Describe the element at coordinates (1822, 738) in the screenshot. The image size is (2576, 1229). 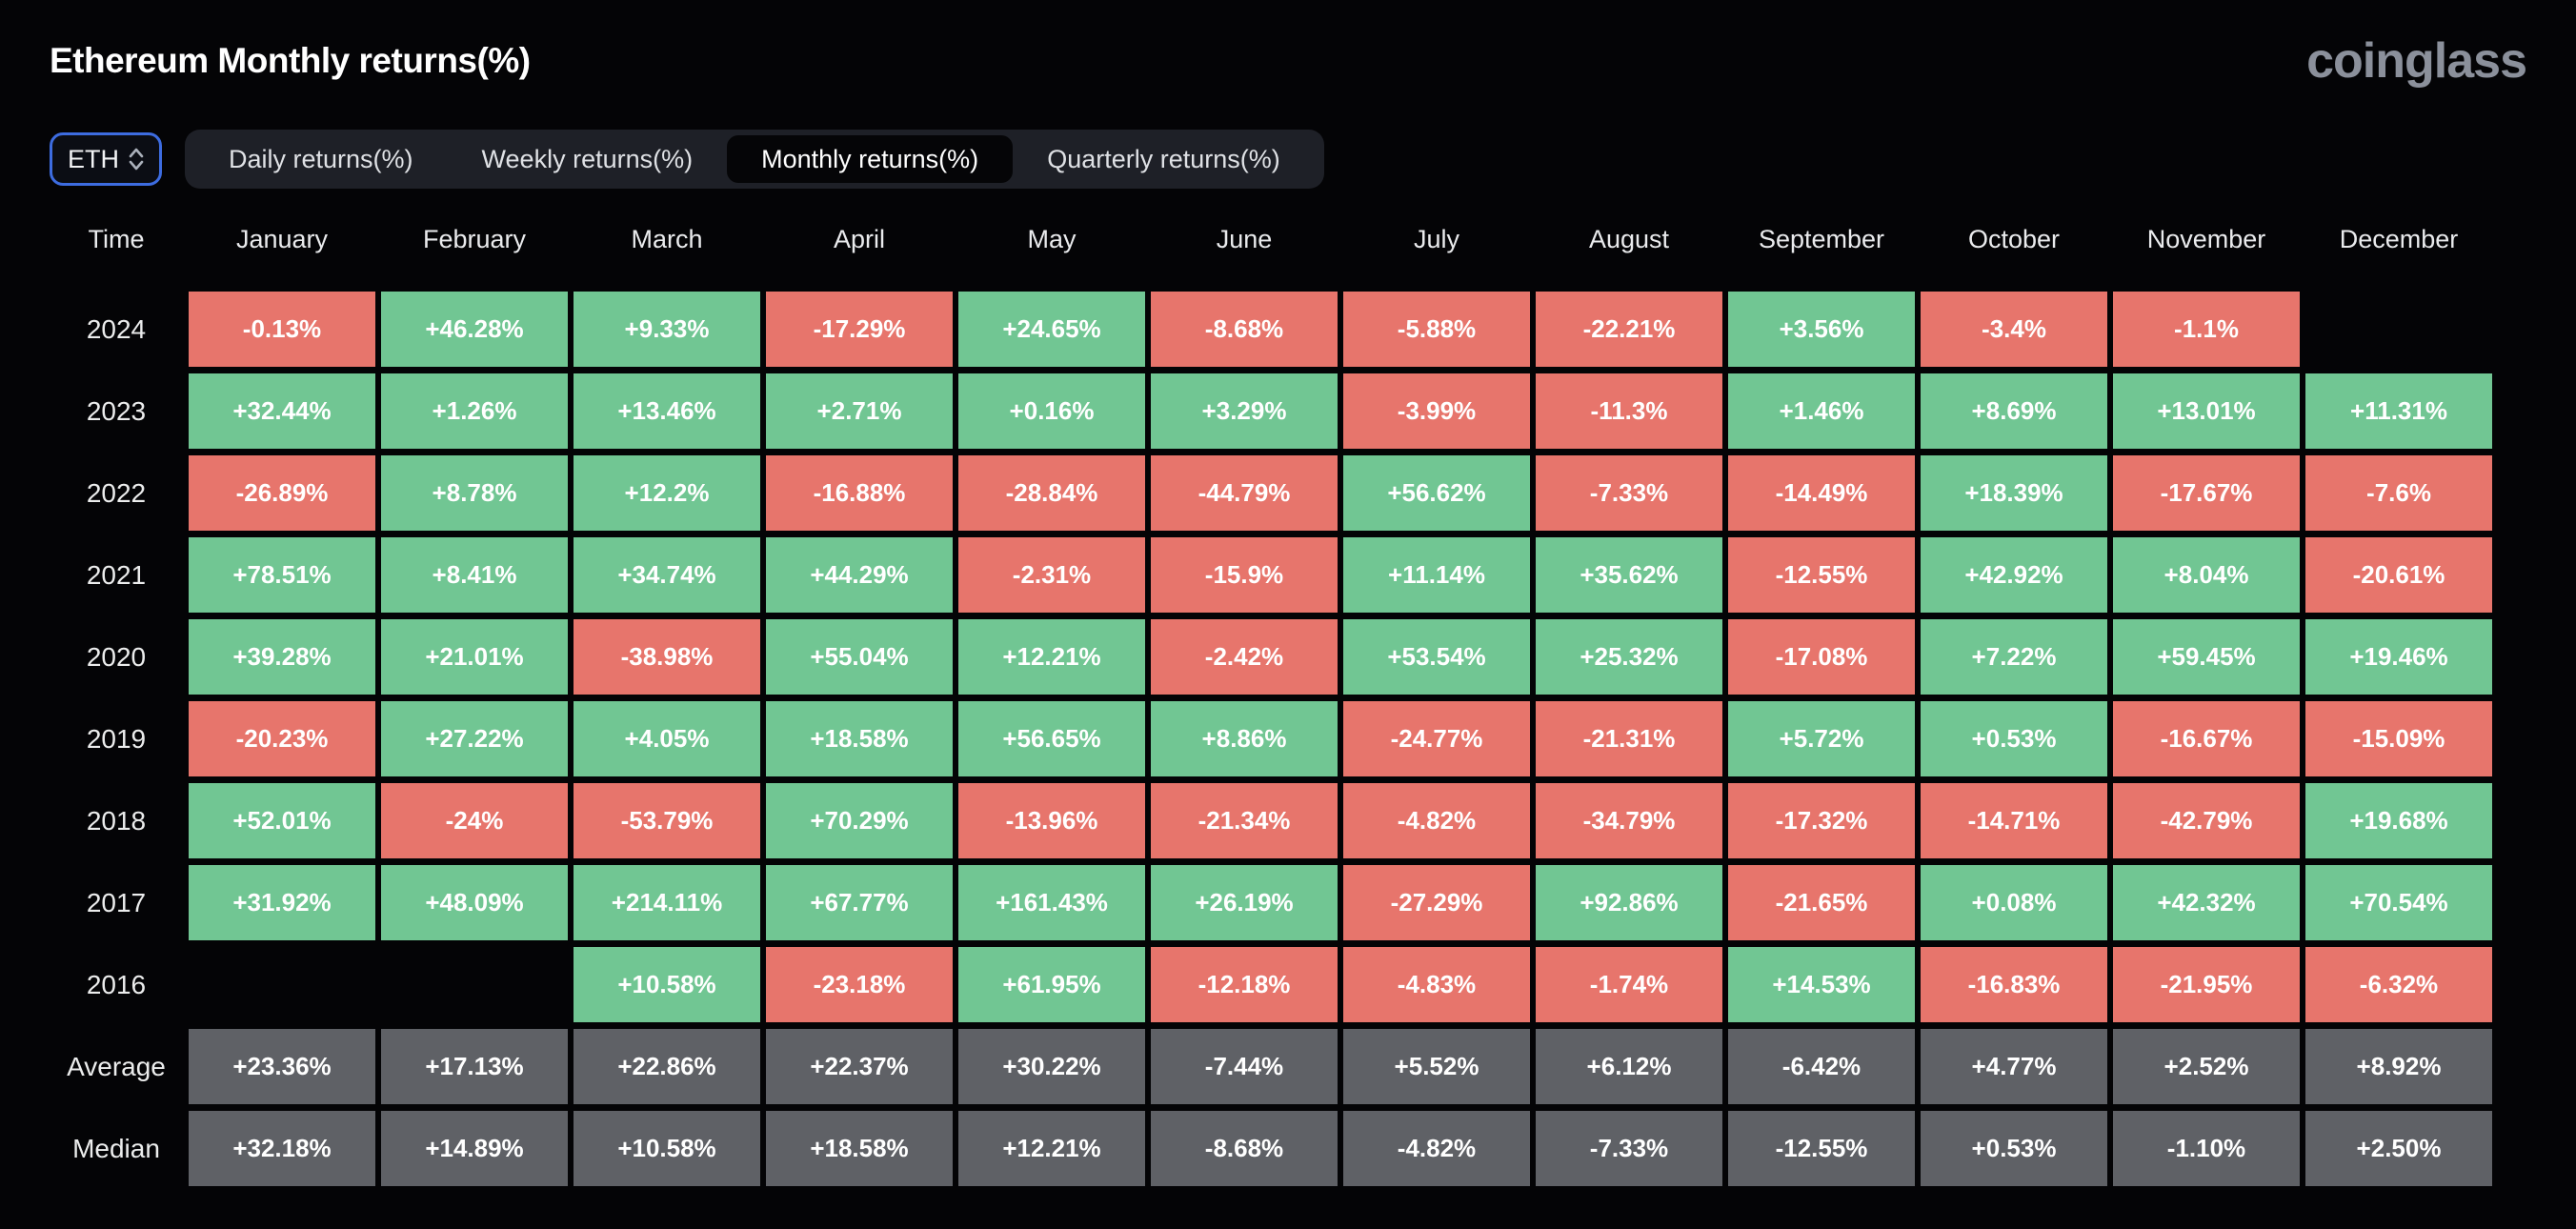
I see `return-cell: +5.72%` at that location.